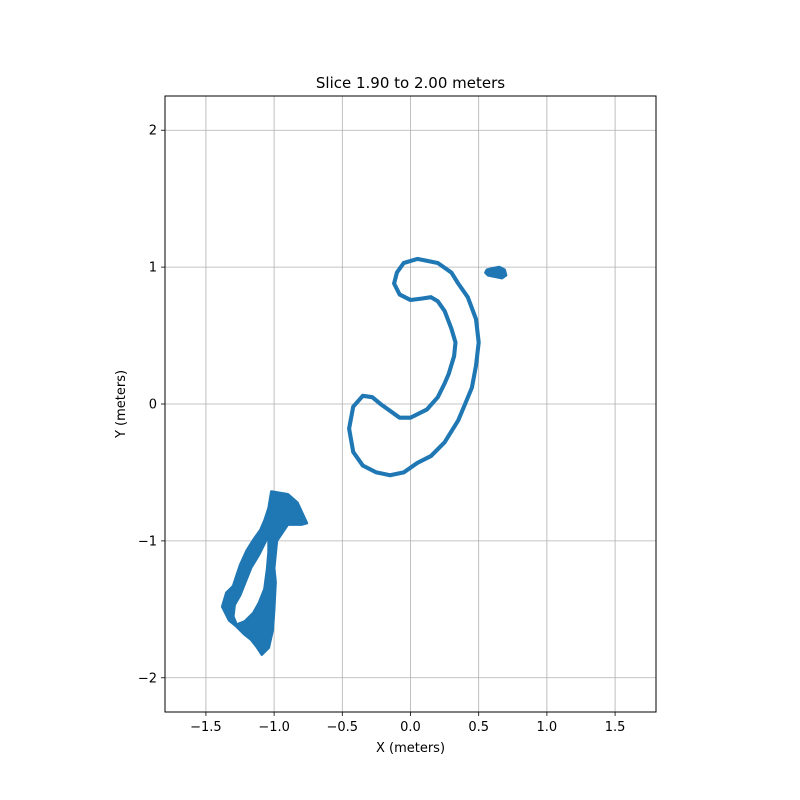 This screenshot has width=800, height=800. What do you see at coordinates (153, 131) in the screenshot?
I see `y-tick-label: 2` at bounding box center [153, 131].